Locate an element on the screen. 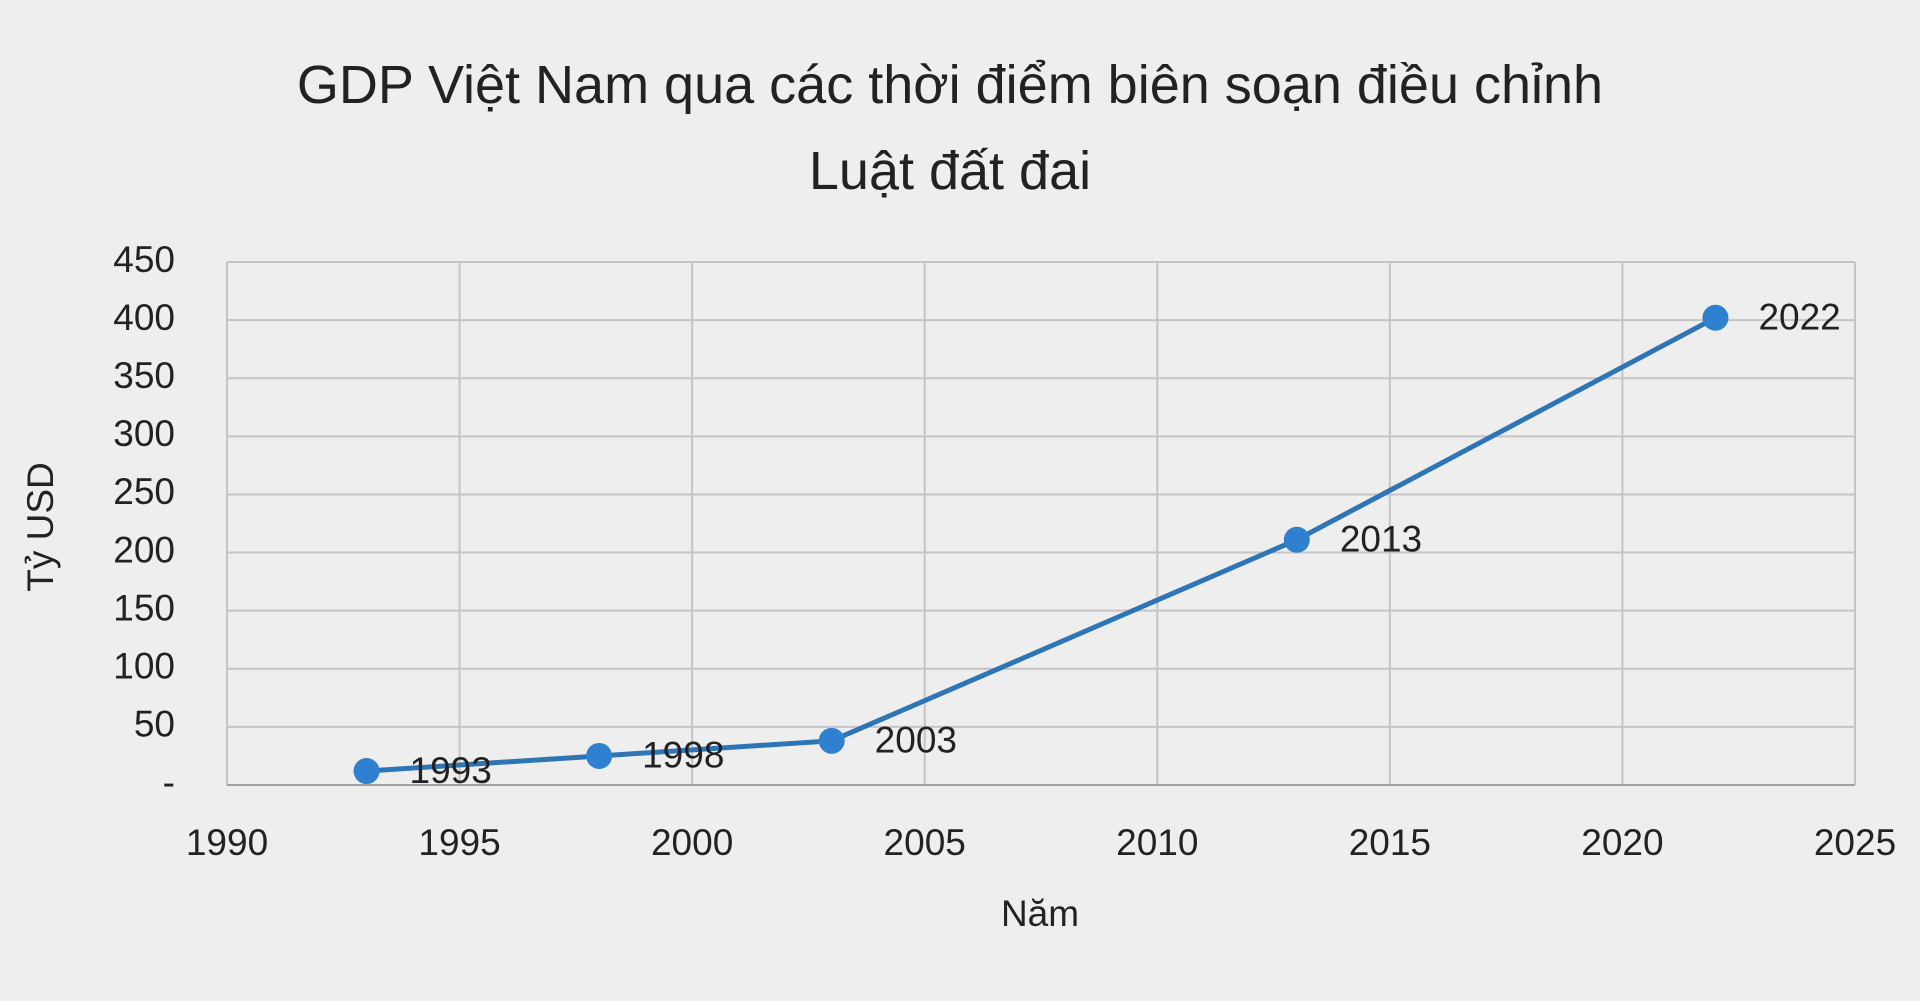 This screenshot has height=1001, width=1920. y-tick-label: 350 is located at coordinates (144, 375).